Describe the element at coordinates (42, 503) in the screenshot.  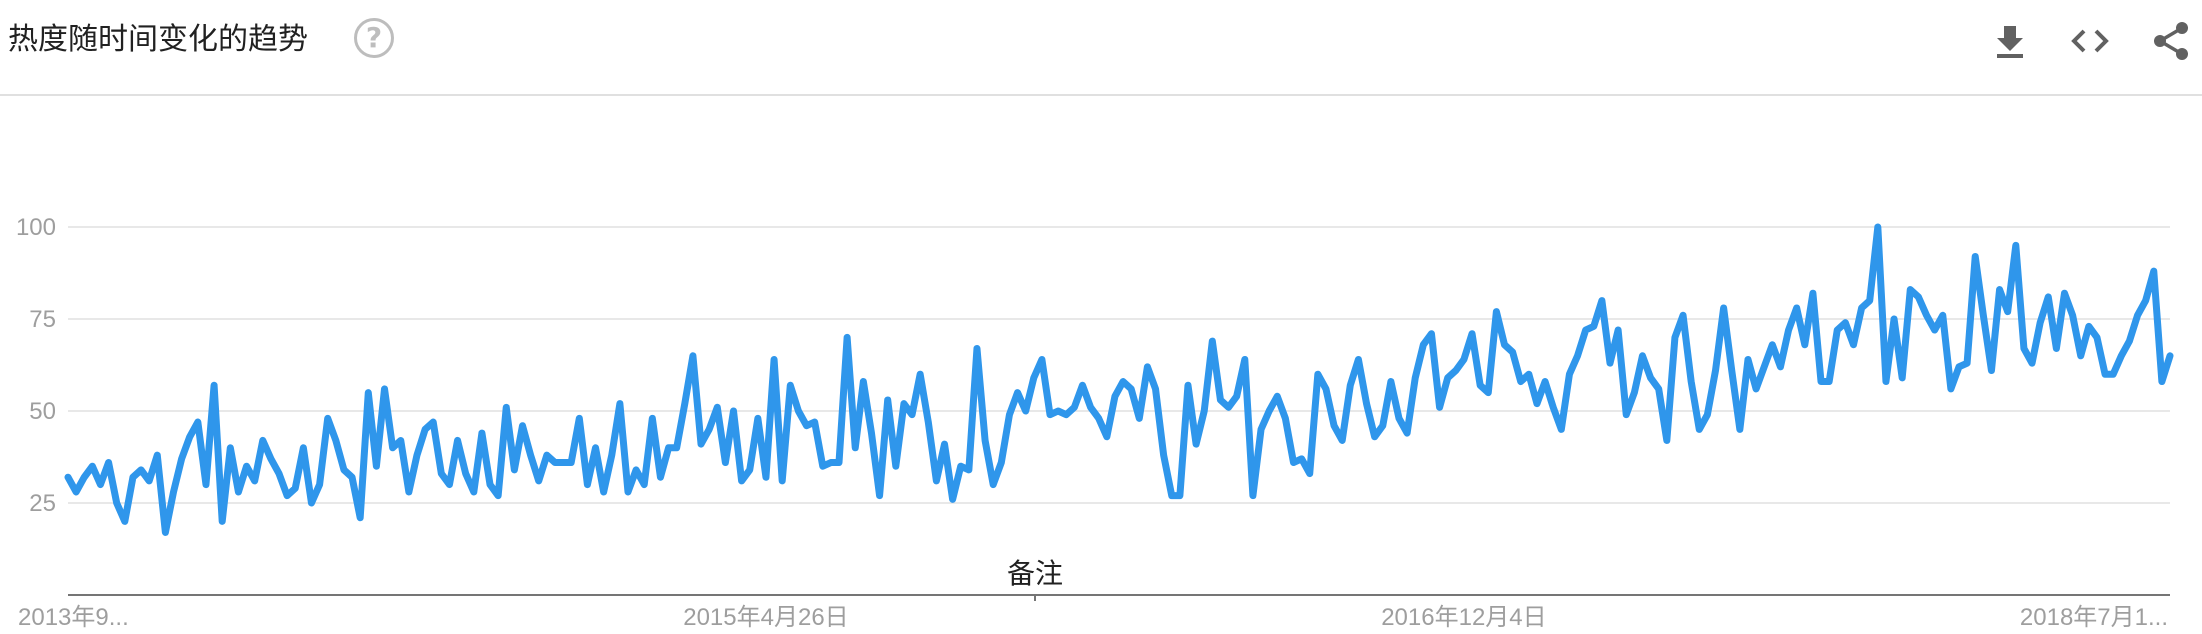
I see `y-tick-label: 25` at that location.